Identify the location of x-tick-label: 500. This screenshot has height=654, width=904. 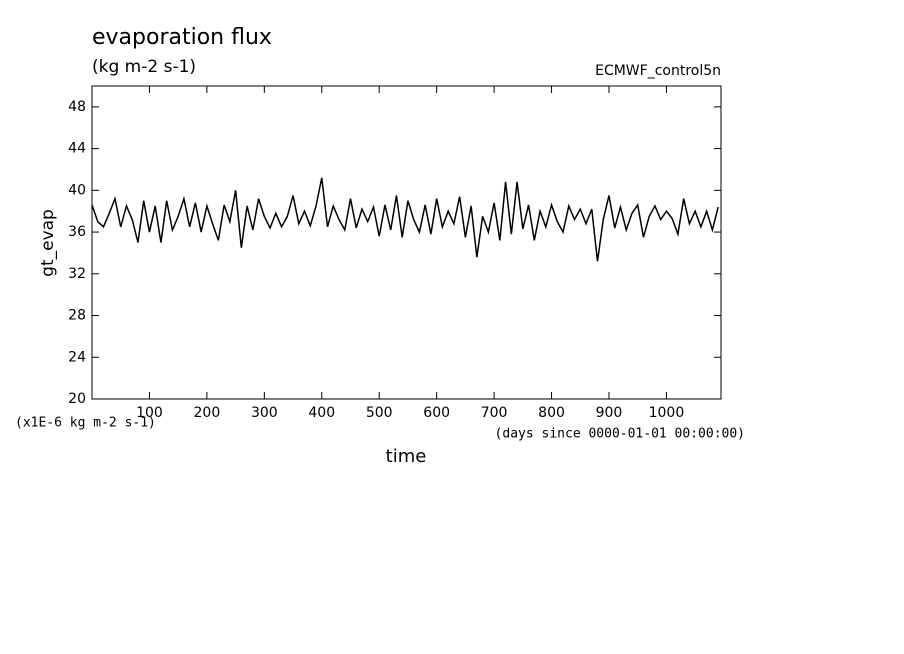
(379, 413).